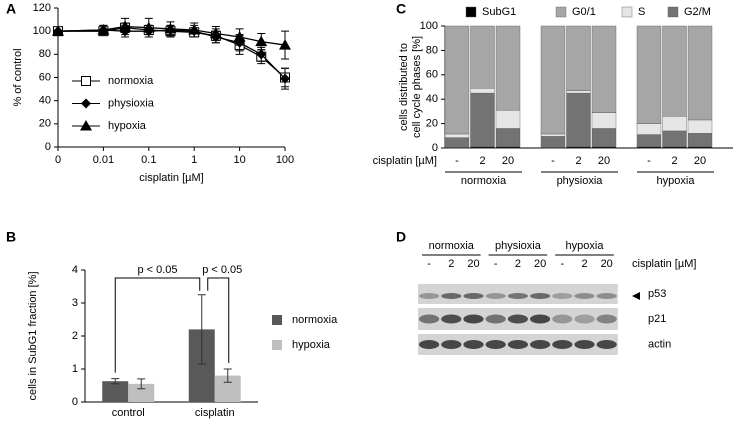  What do you see at coordinates (697, 12) in the screenshot?
I see `legend-label: G2/M` at bounding box center [697, 12].